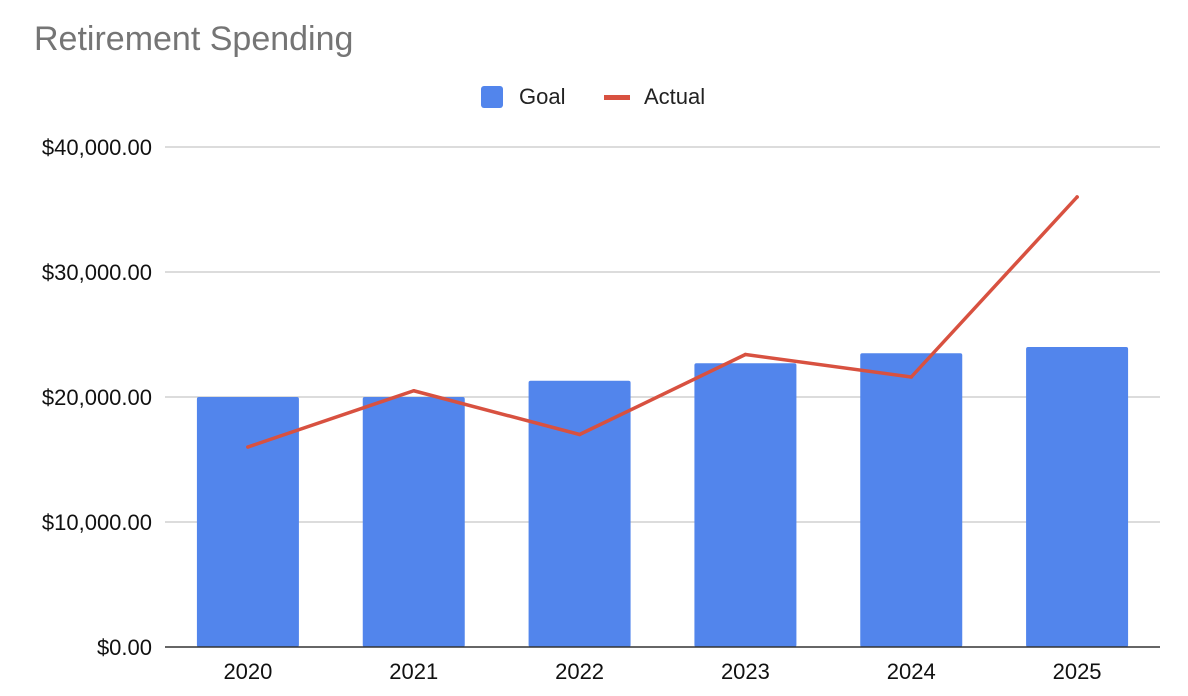 This screenshot has width=1188, height=696. Describe the element at coordinates (542, 96) in the screenshot. I see `legend-label-goal: Goal` at that location.